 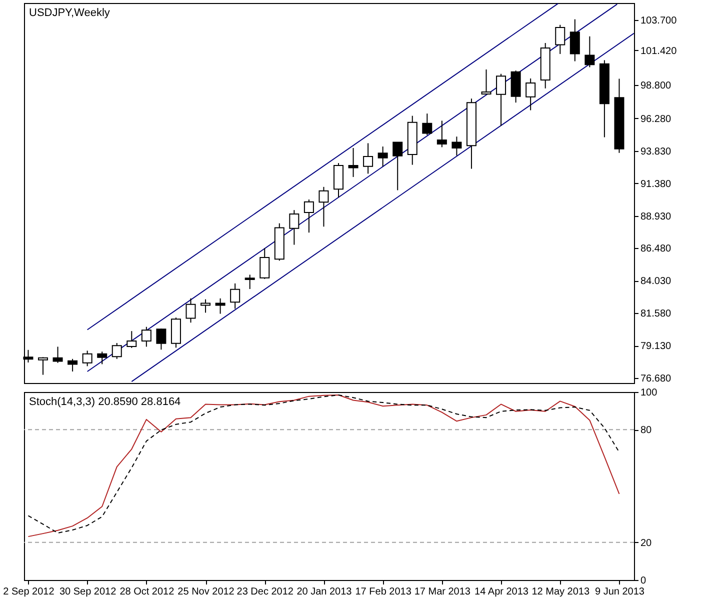 I want to click on y-tick-label: 76.680, so click(x=656, y=378).